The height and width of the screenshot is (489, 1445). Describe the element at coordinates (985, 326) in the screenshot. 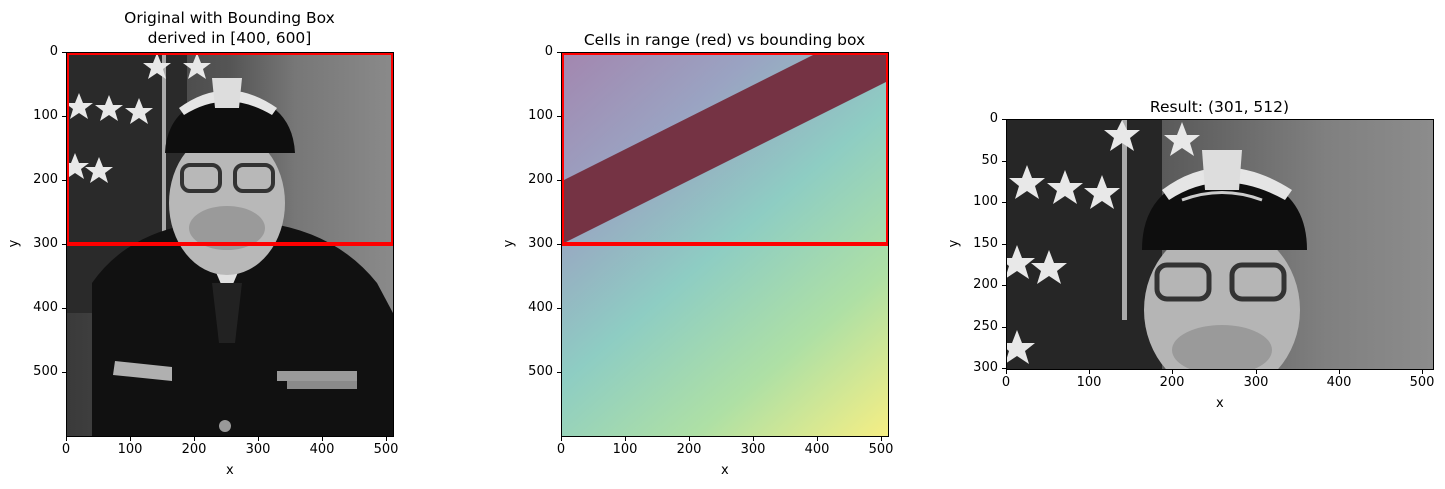

I see `ytick-label: 250` at that location.